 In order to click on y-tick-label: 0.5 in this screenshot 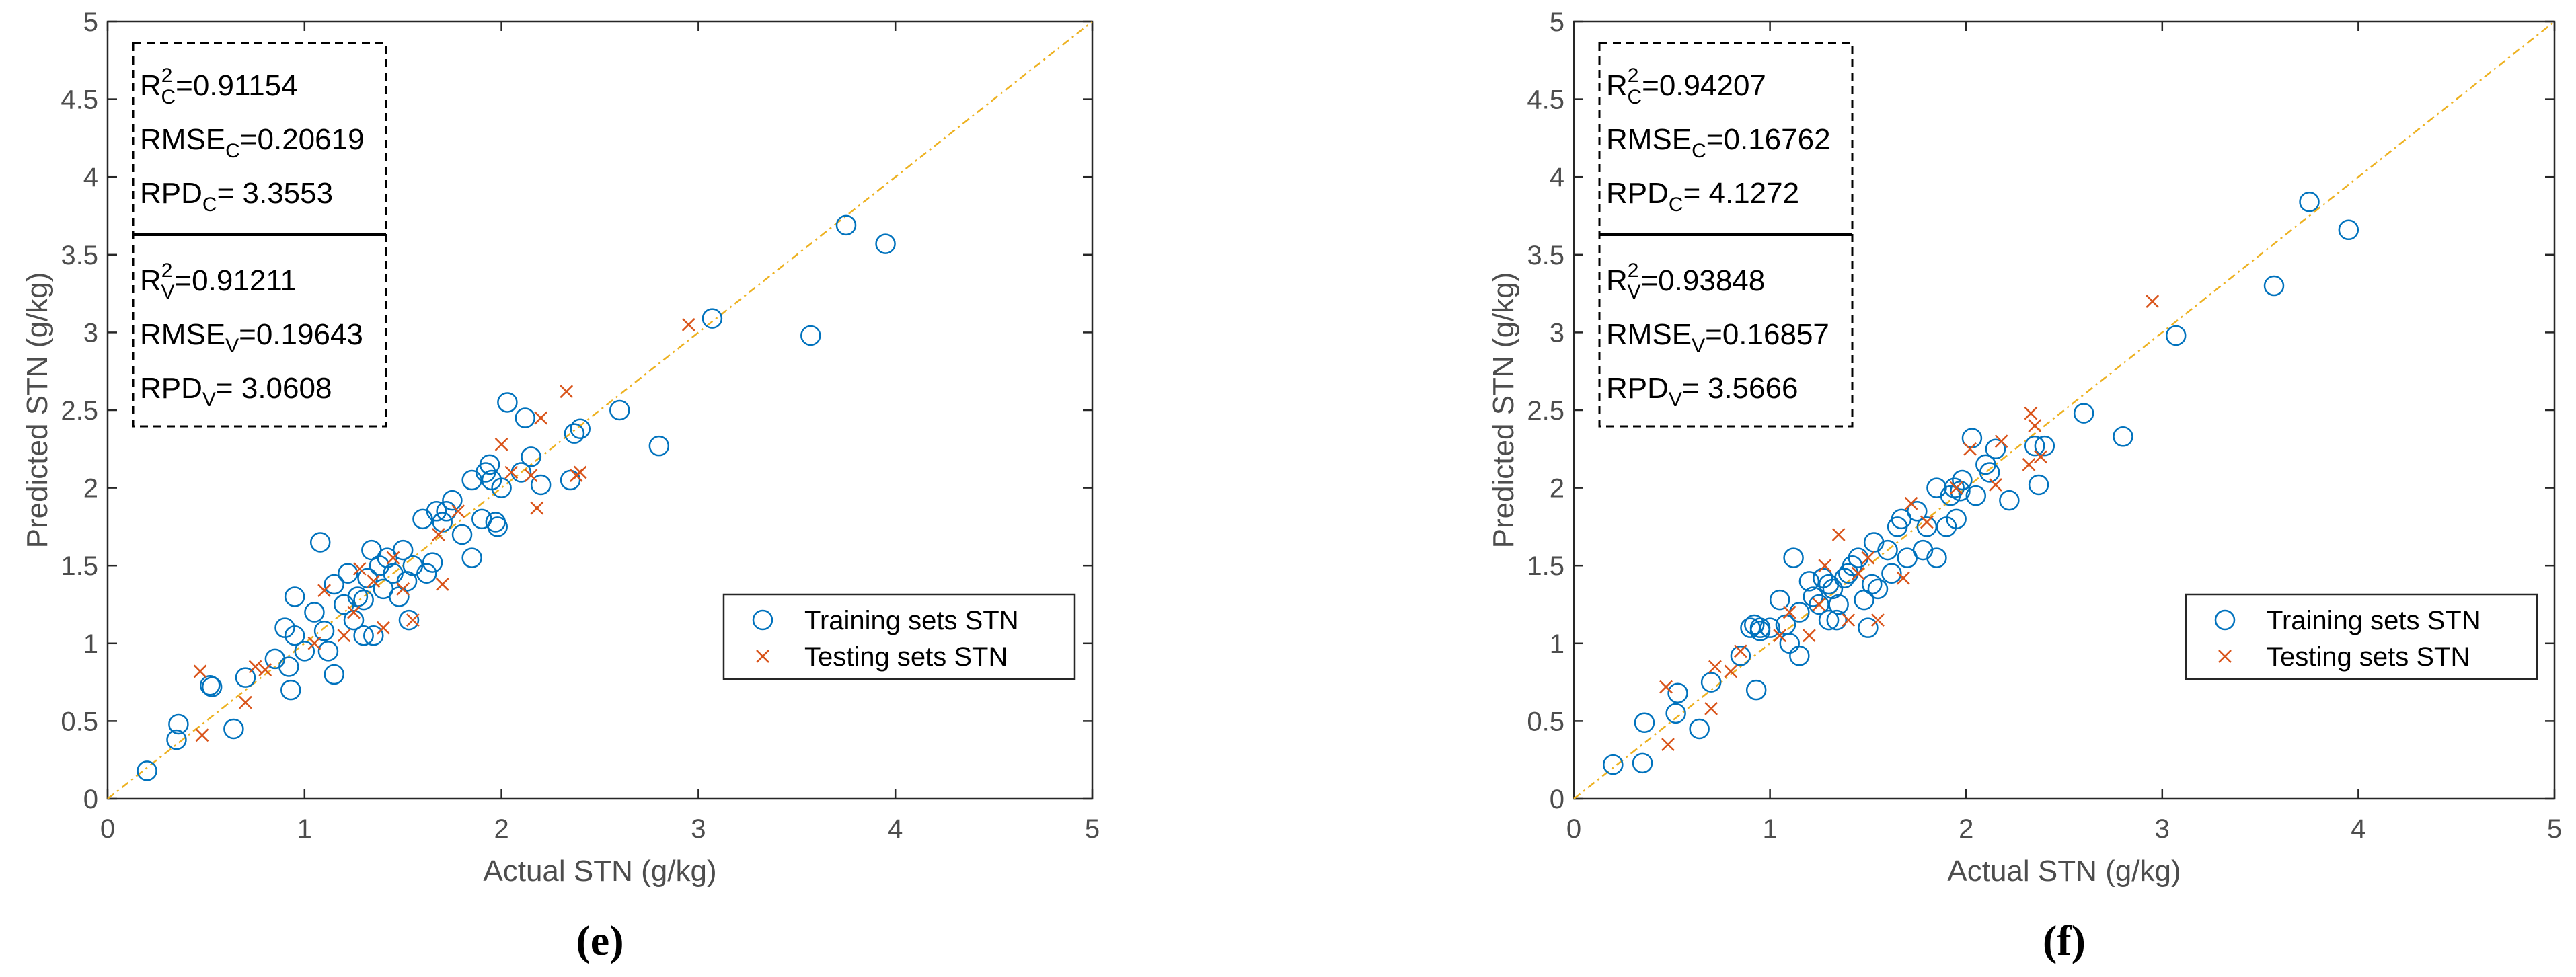, I will do `click(1545, 721)`.